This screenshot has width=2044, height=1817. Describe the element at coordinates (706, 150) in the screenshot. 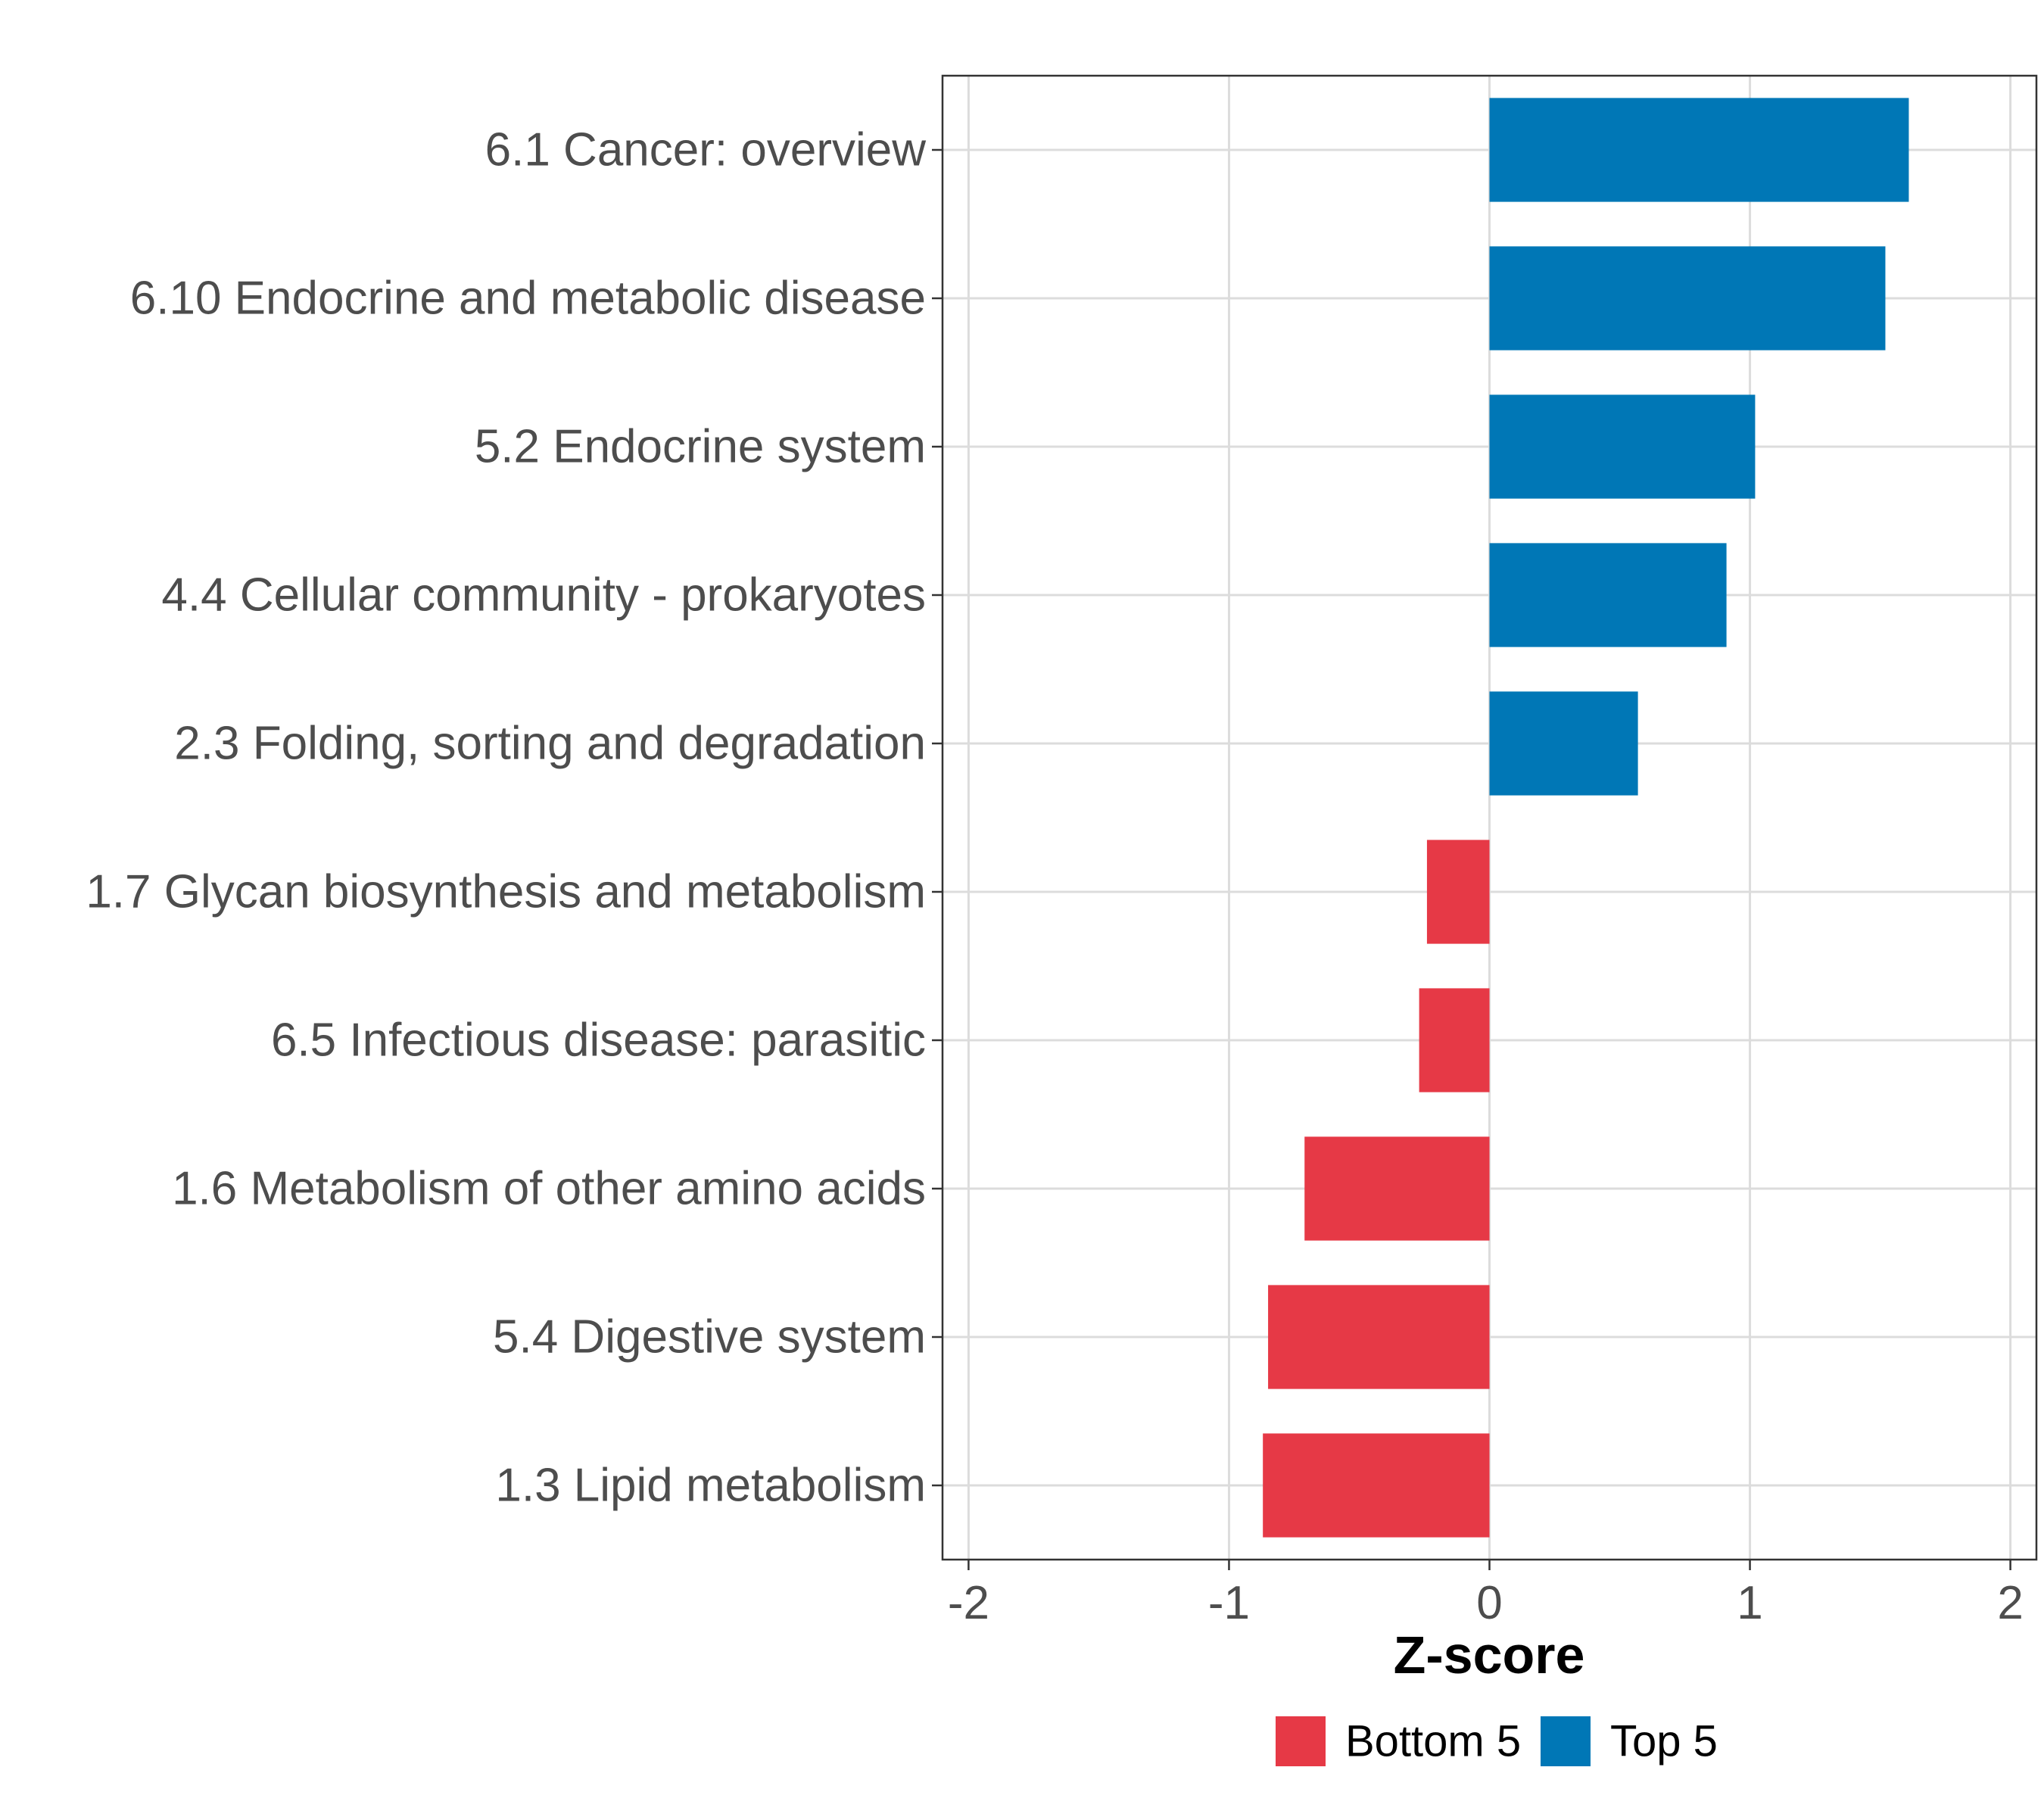

I see `y-tick-label: 6.1 Cancer: overview` at that location.